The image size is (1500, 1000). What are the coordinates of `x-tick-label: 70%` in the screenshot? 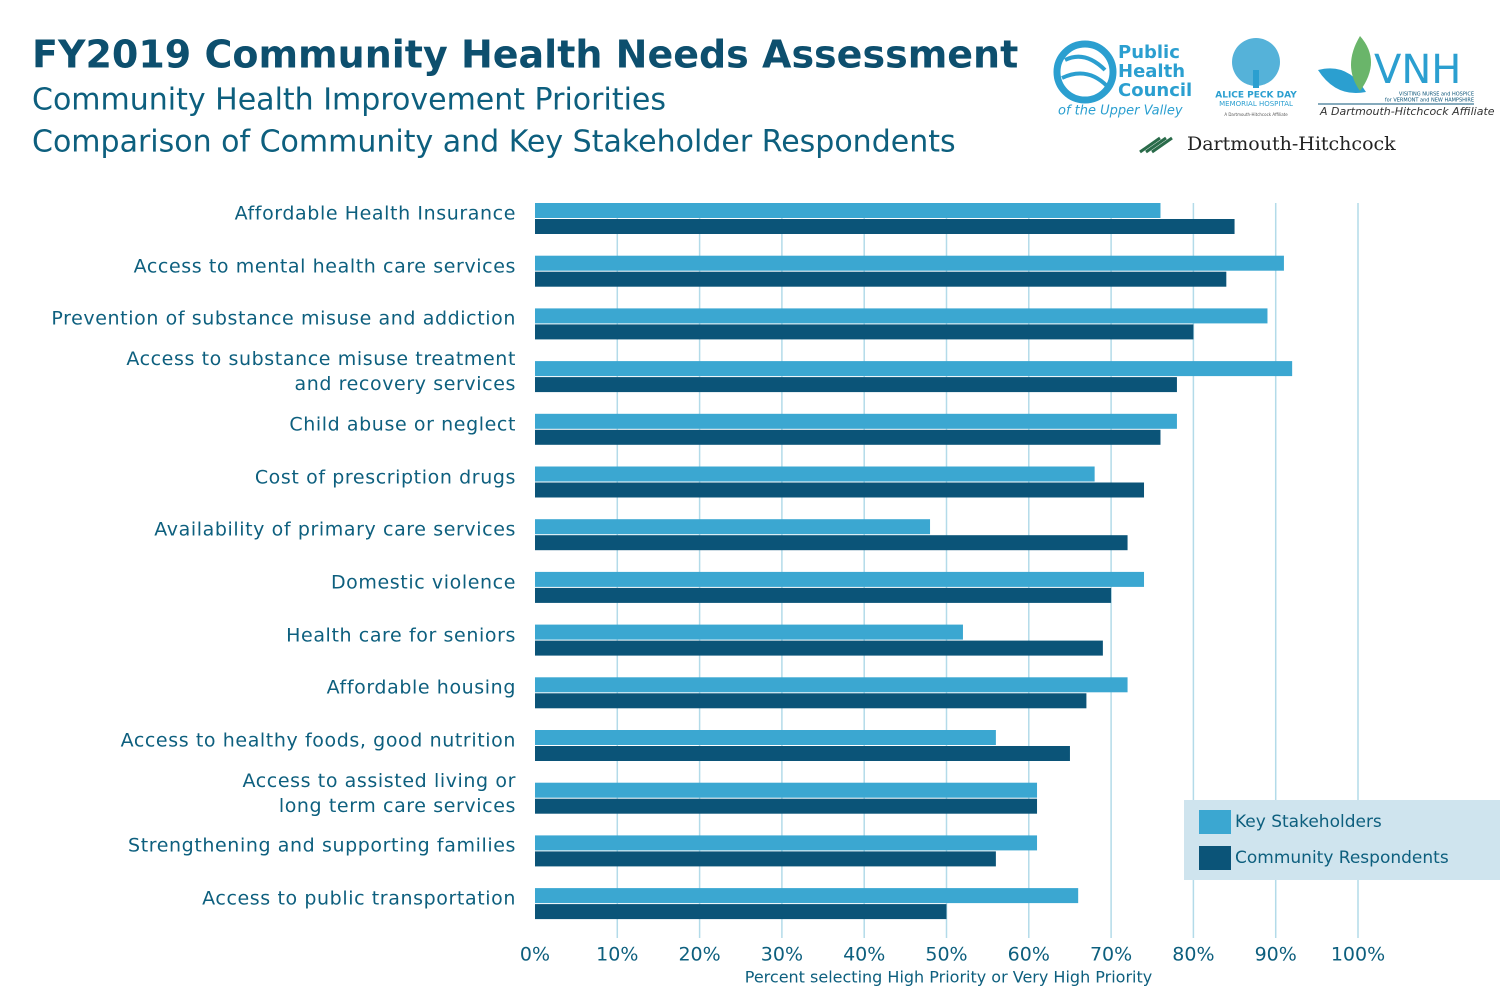 It's located at (1111, 955).